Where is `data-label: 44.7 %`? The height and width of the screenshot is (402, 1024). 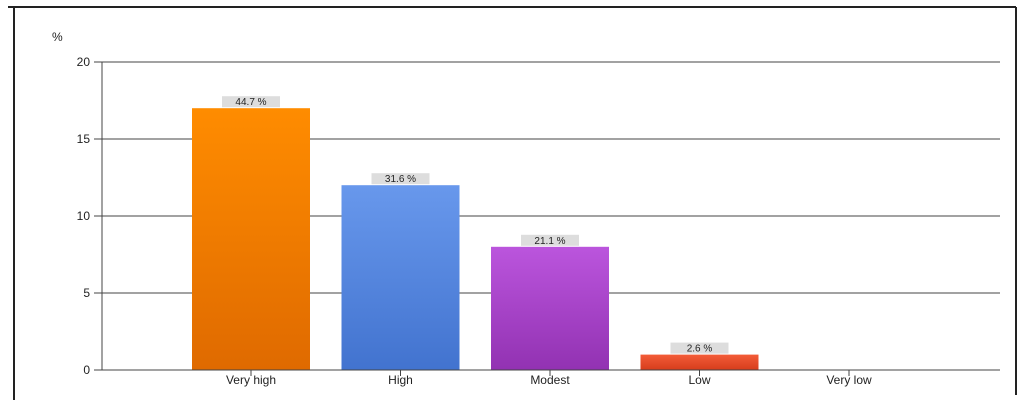
data-label: 44.7 % is located at coordinates (250, 102).